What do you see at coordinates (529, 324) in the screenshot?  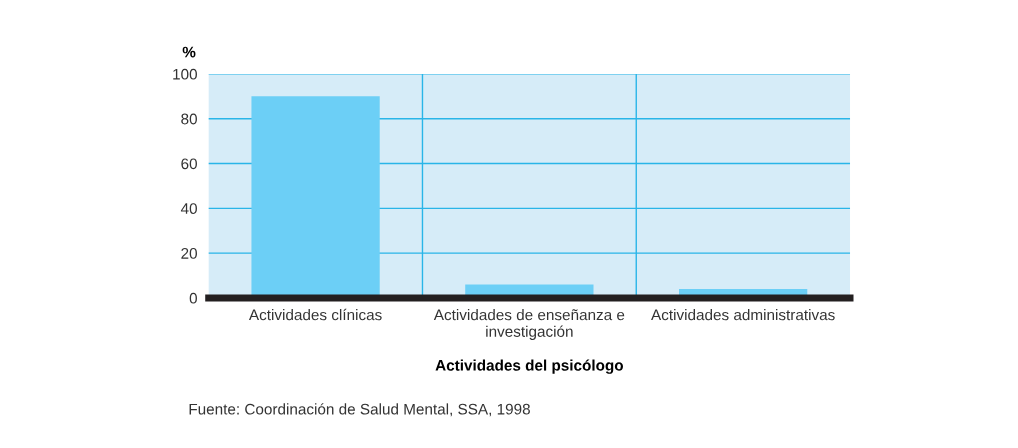 I see `x-tick-label: Actividades de enseñanza e investigación` at bounding box center [529, 324].